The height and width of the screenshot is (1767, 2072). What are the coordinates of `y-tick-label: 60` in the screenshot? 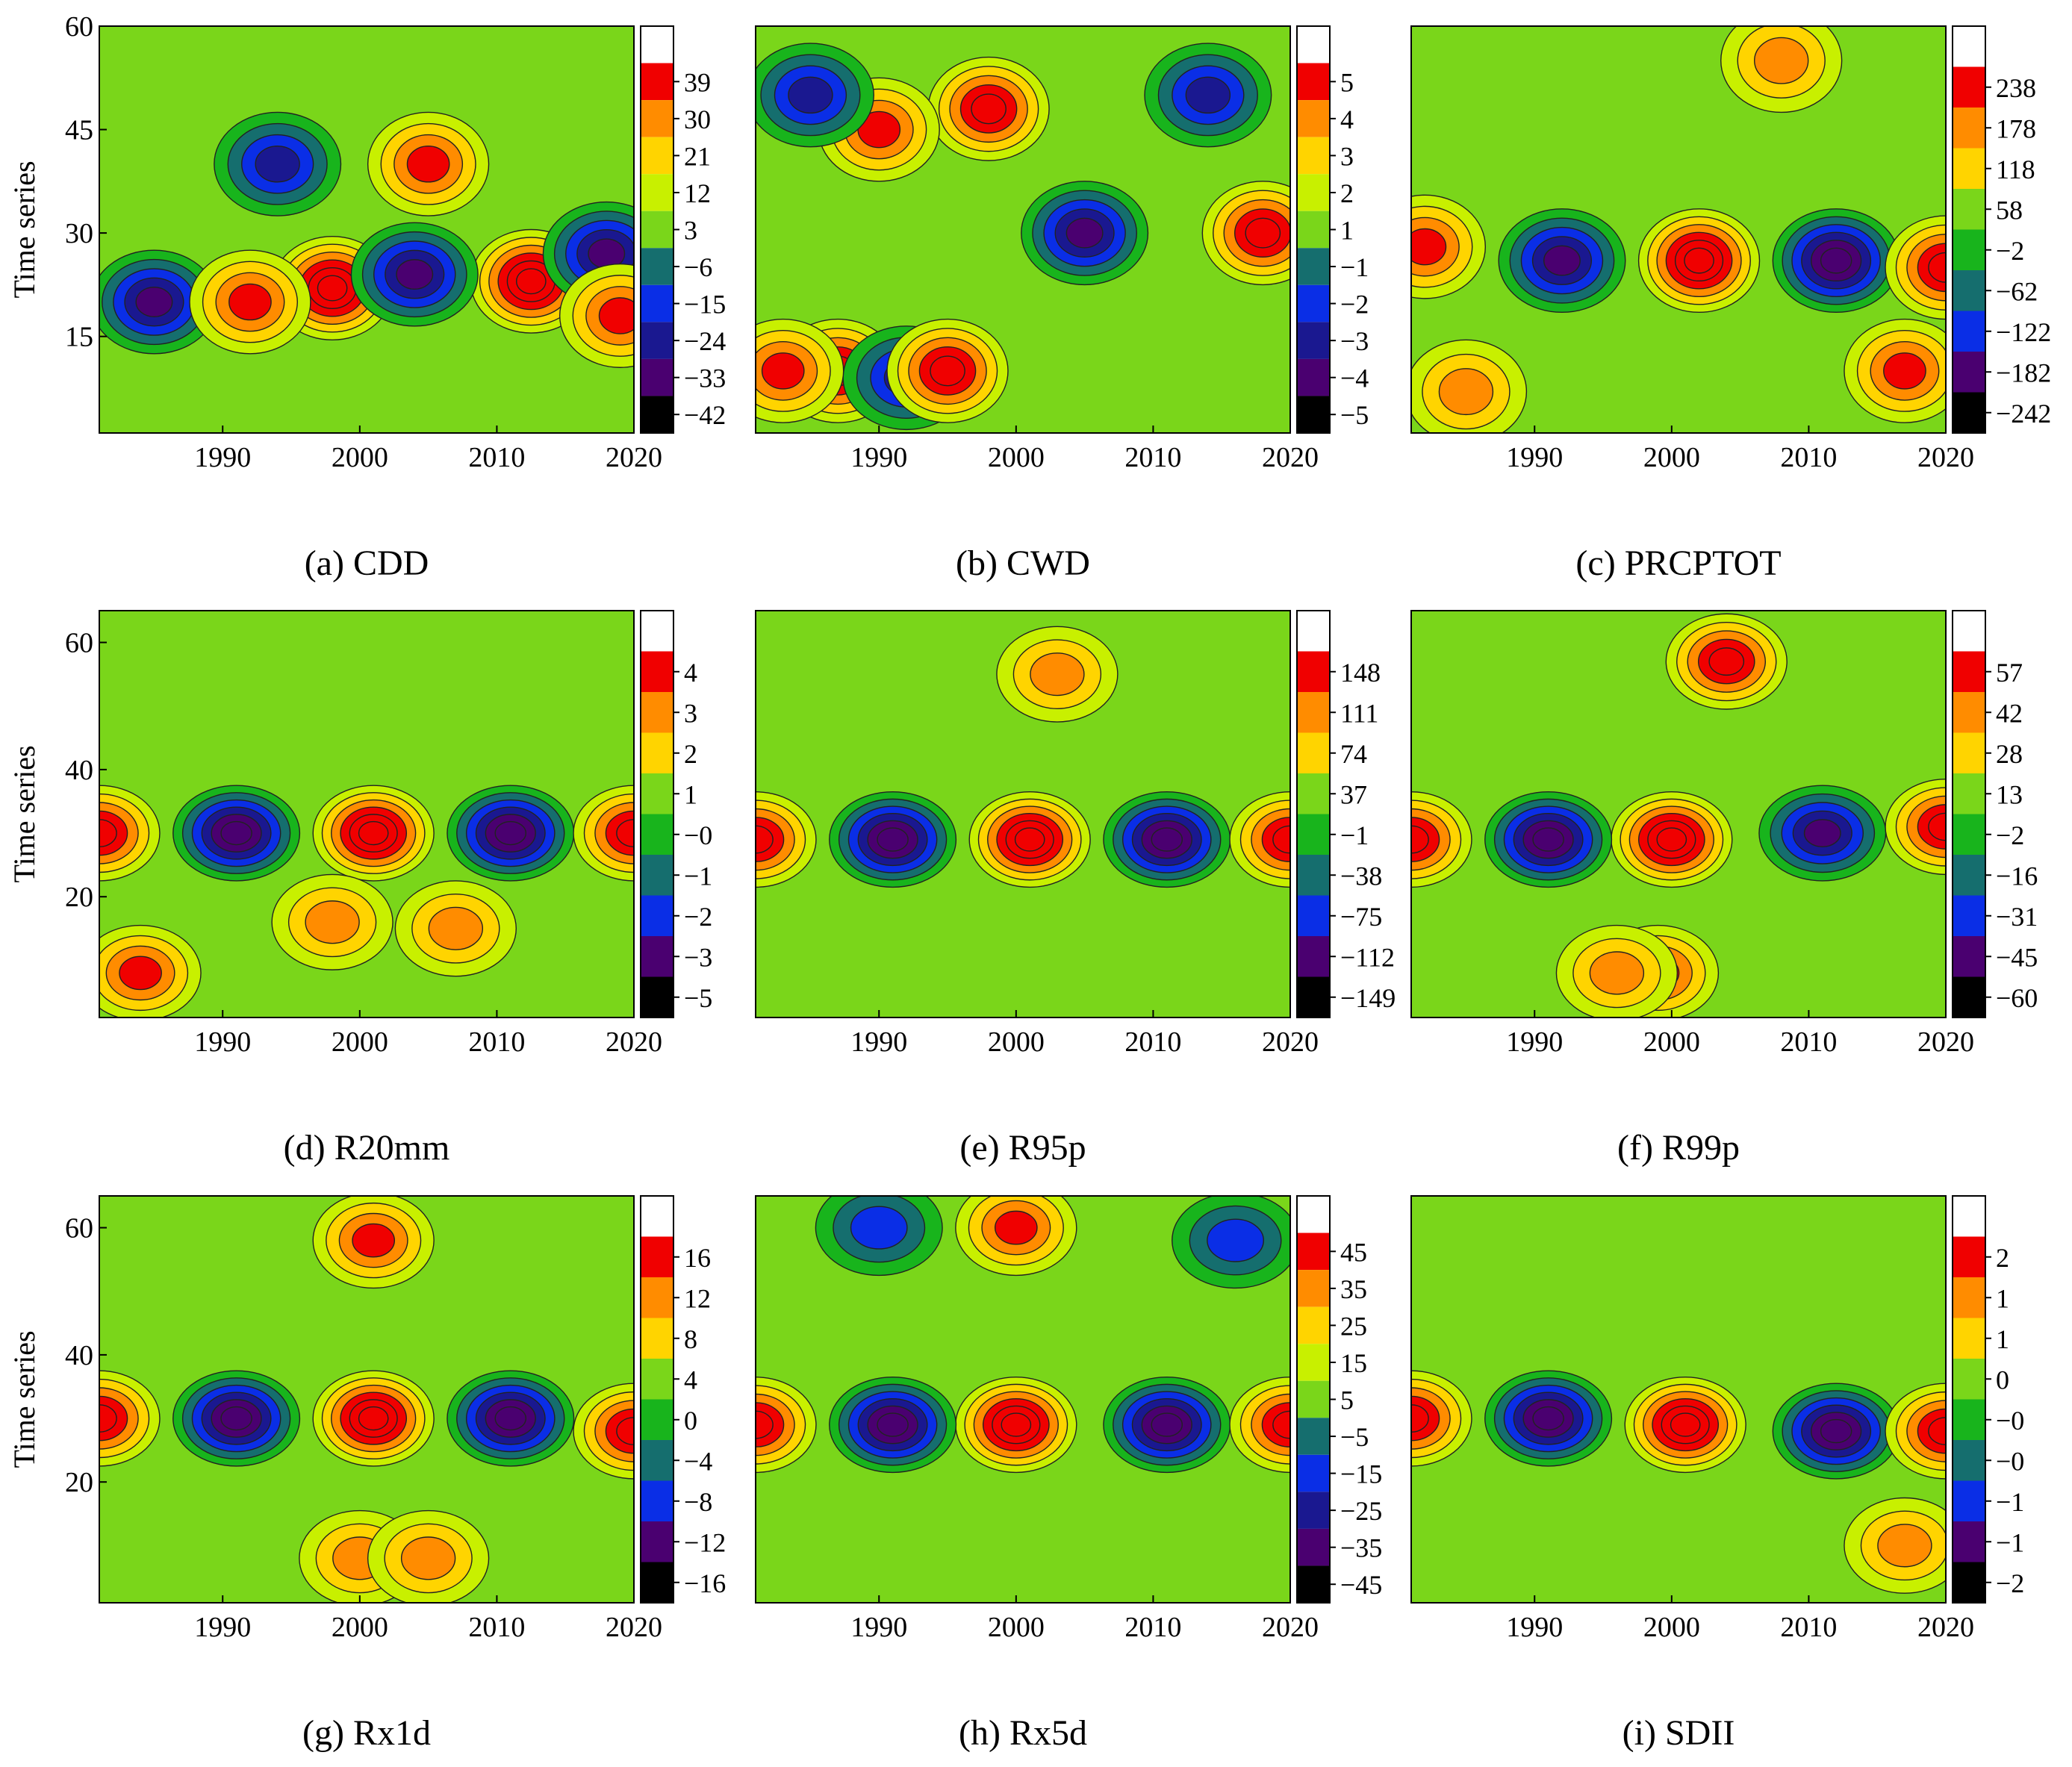 It's located at (79, 1228).